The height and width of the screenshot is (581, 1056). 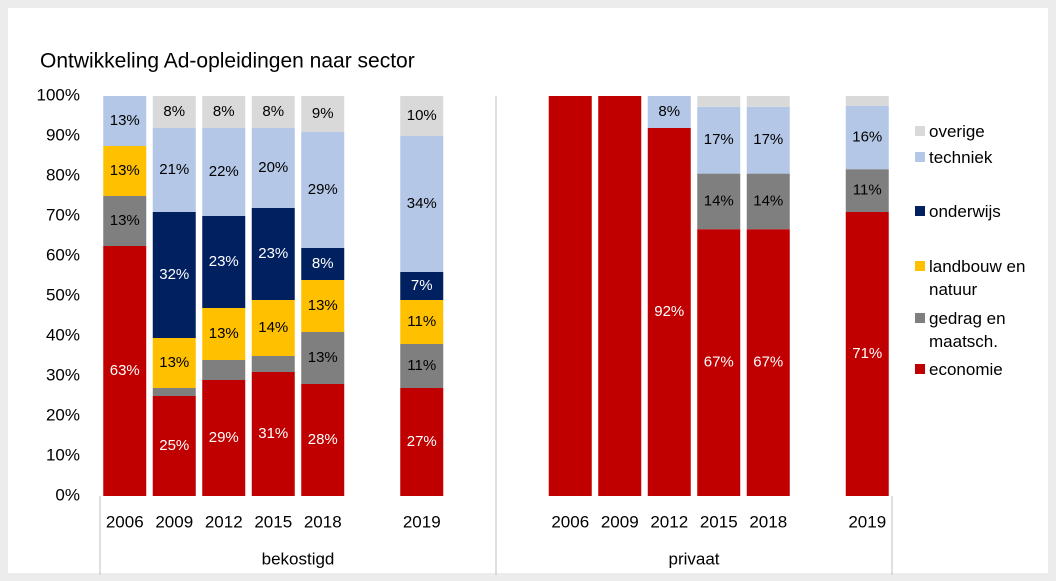 I want to click on y-tick-label: 50%, so click(x=63, y=294).